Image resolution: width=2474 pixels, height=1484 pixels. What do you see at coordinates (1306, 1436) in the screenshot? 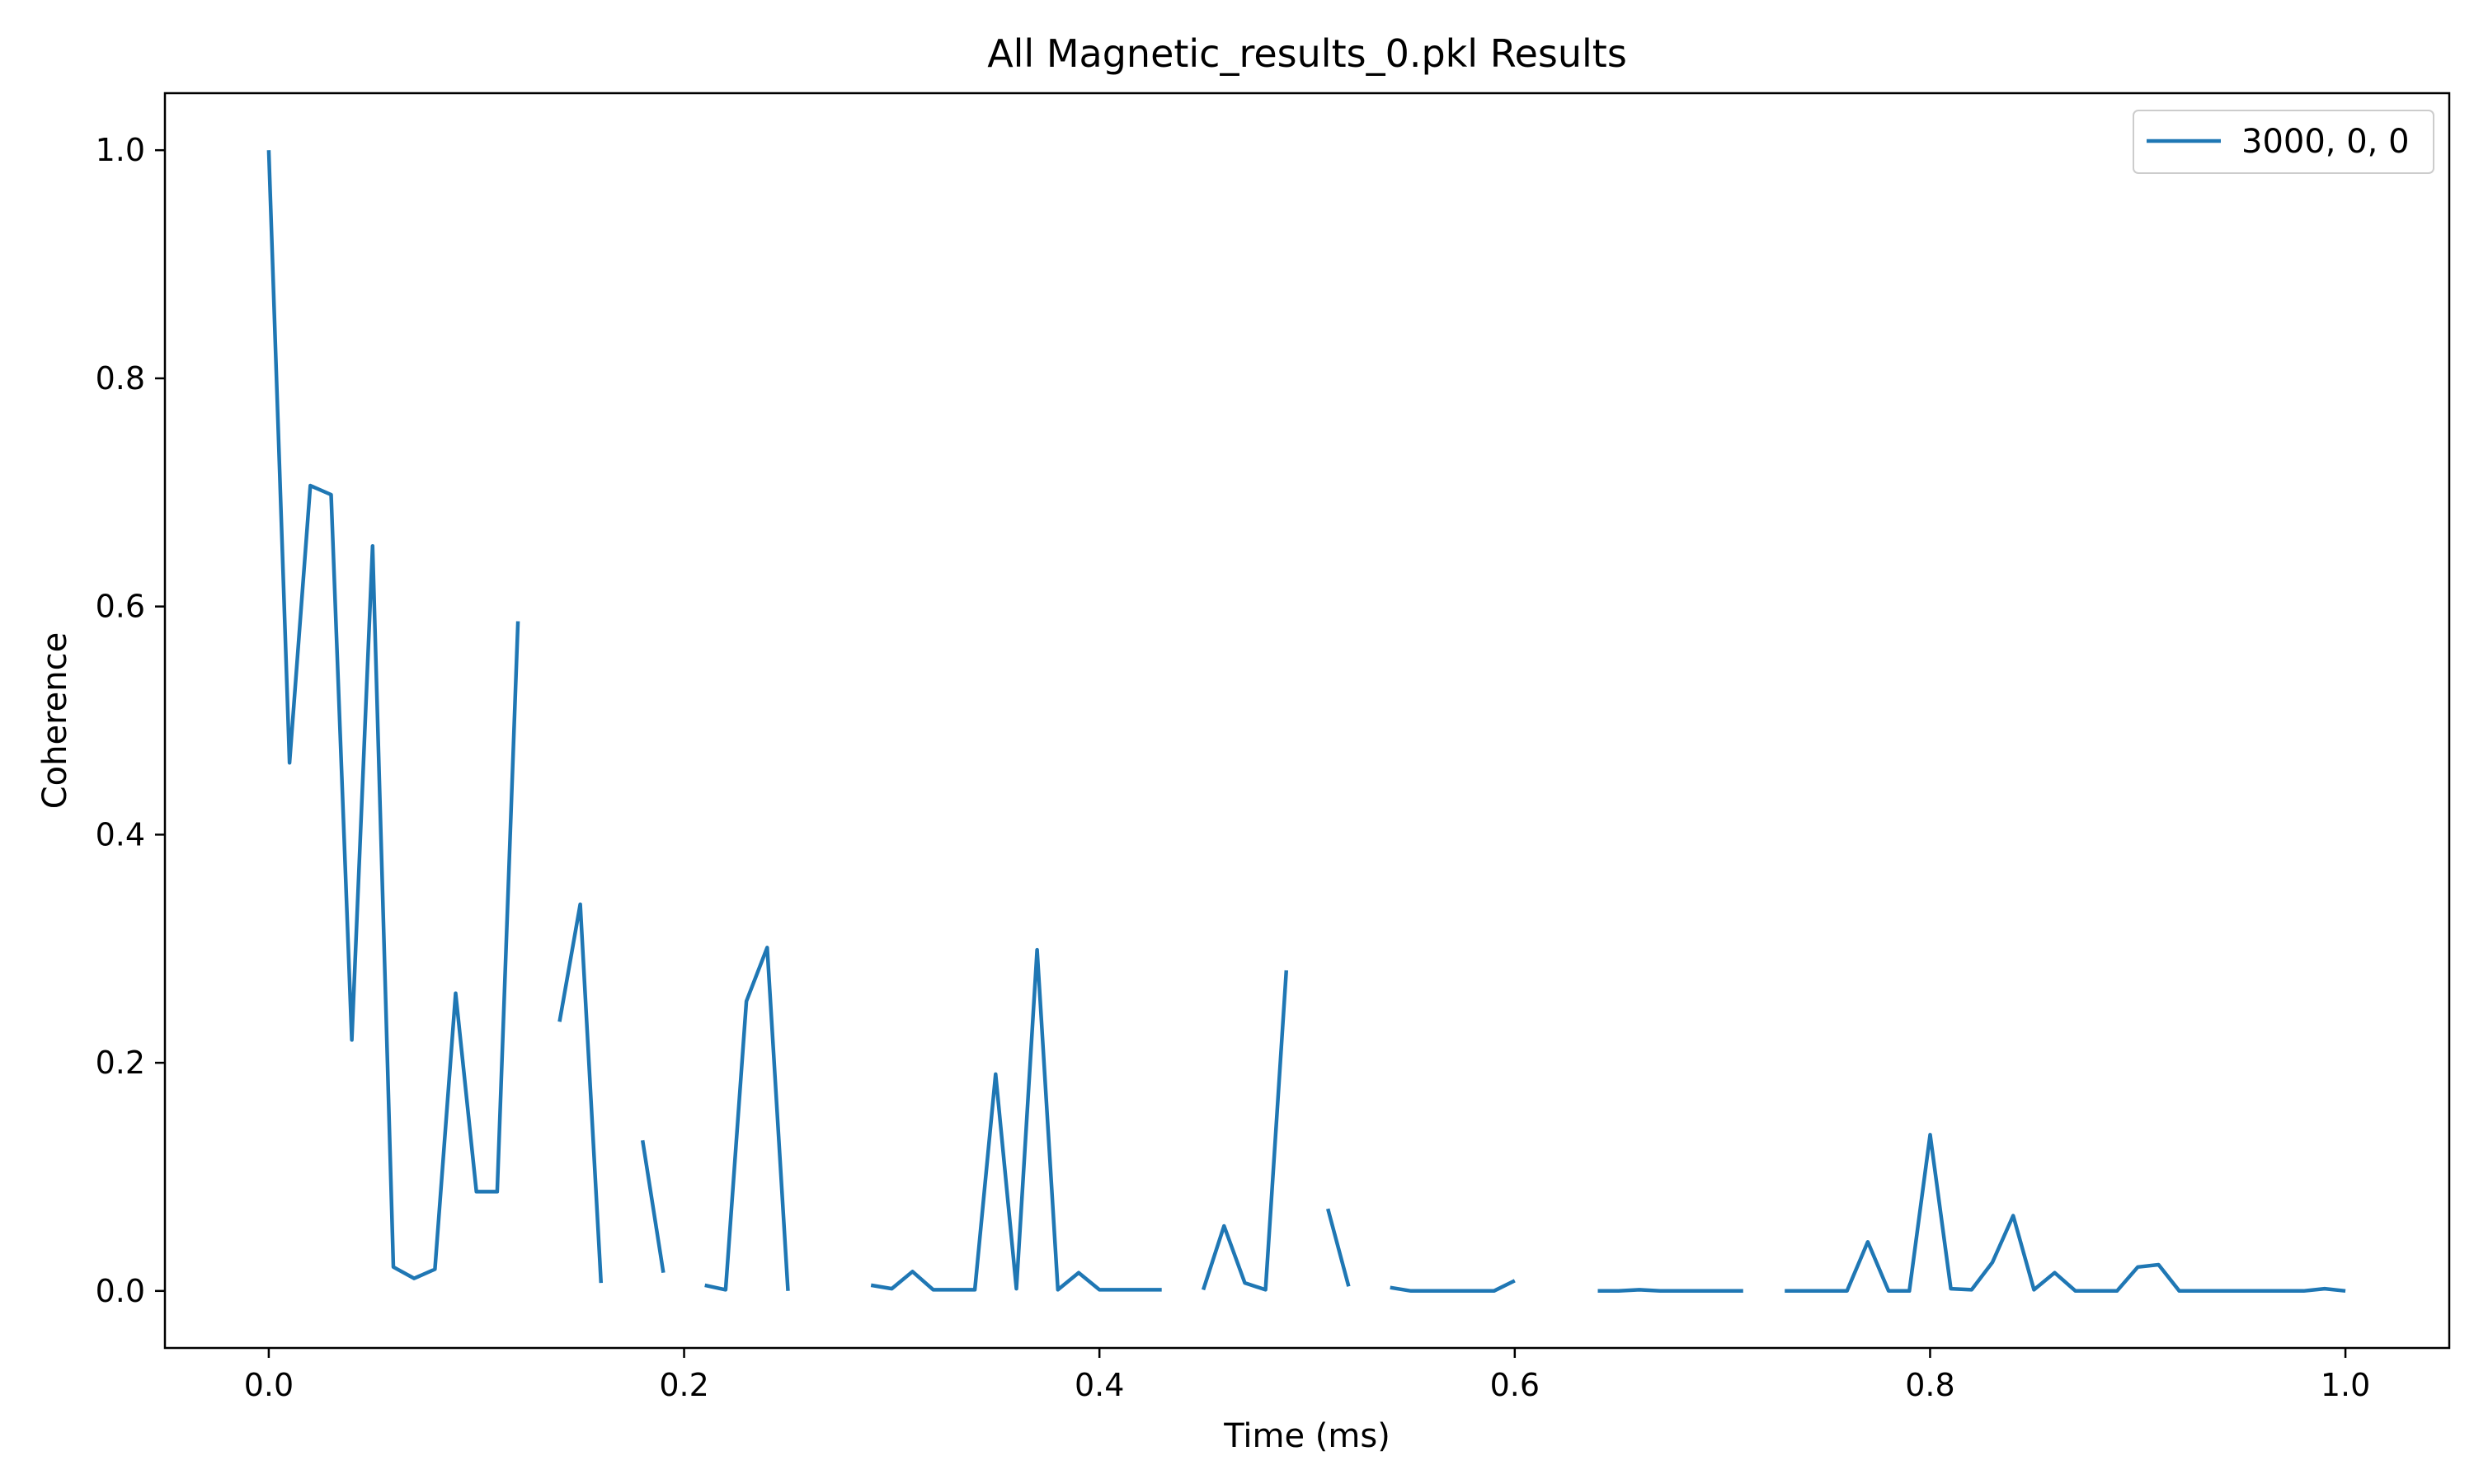
I see `x-axis-label: Time (ms)` at bounding box center [1306, 1436].